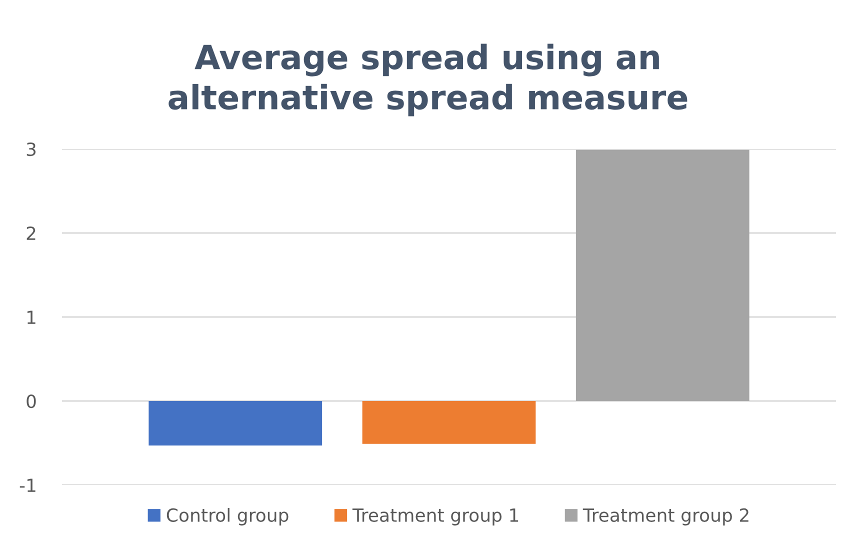  I want to click on legend-label: Treatment group 1, so click(435, 517).